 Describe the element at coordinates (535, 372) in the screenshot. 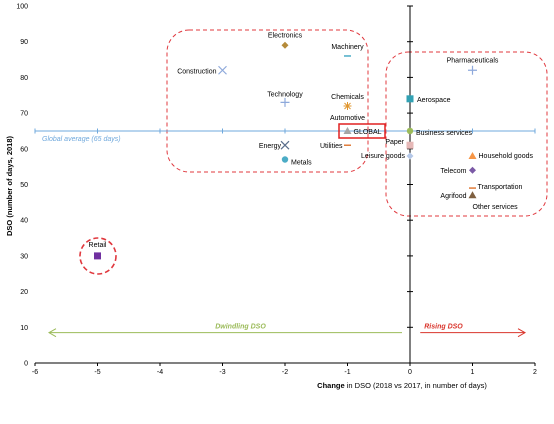

I see `x-tick-label: 2` at that location.